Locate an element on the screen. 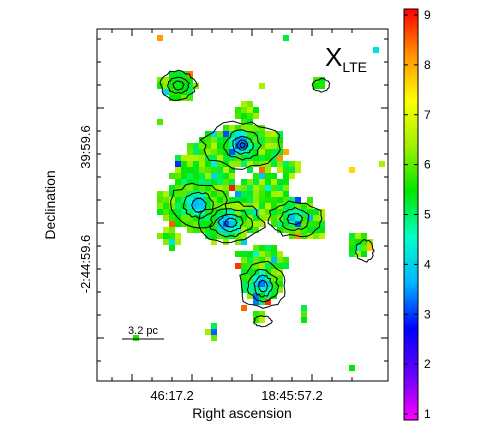 Image resolution: width=501 pixels, height=433 pixels. colorbar-tick-label: 3 is located at coordinates (427, 314).